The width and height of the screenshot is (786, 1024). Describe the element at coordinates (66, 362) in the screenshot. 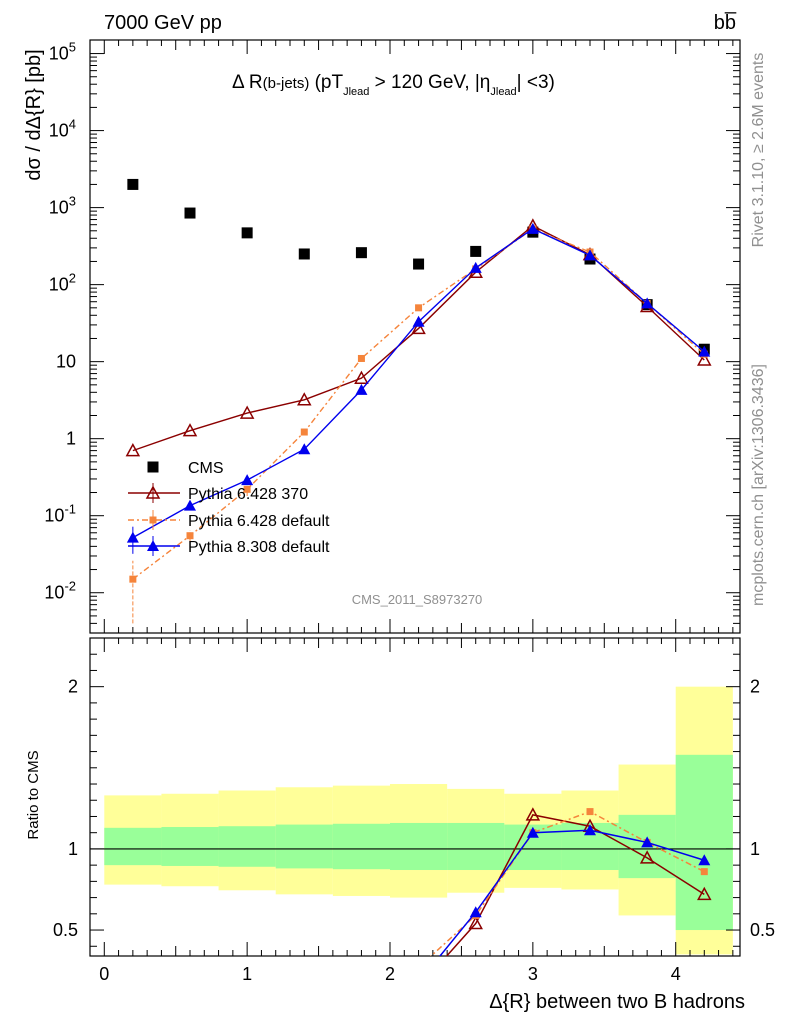

I see `y-tick-label: 10` at that location.